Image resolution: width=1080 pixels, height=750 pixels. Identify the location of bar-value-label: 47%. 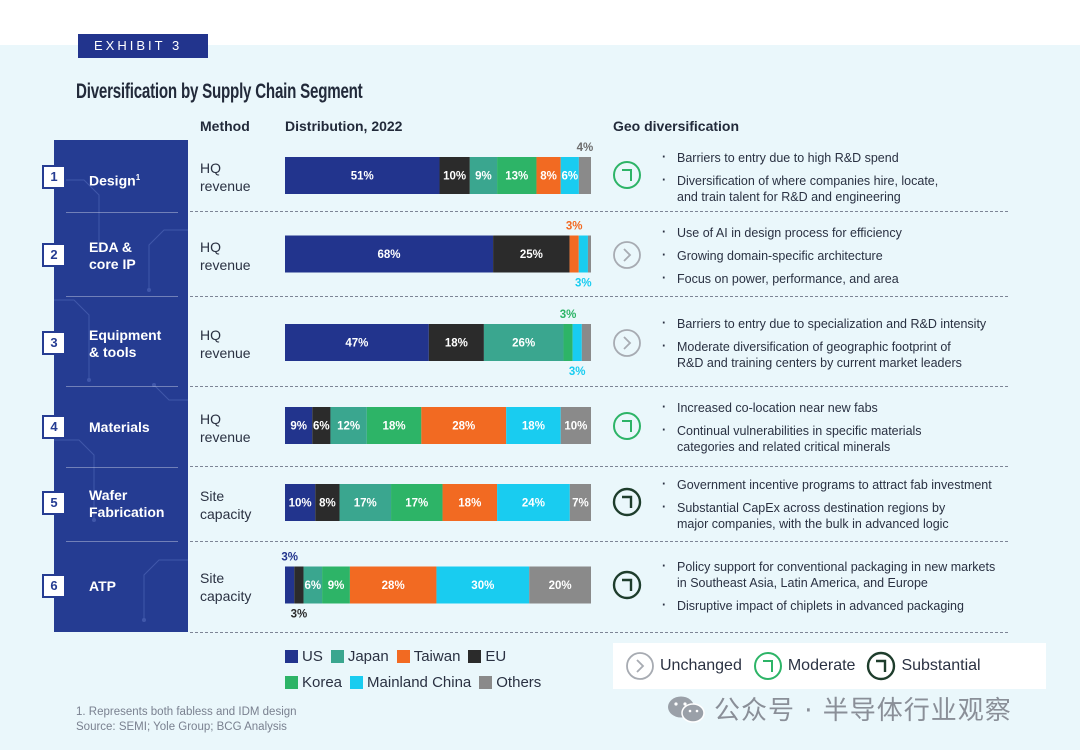
(356, 344).